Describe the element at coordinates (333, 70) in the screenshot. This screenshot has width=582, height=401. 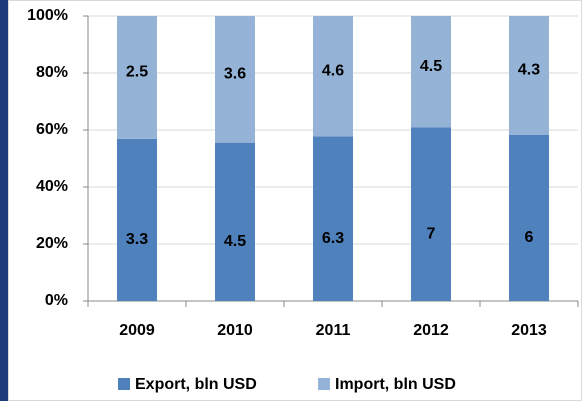
I see `data-label: 4.6` at that location.